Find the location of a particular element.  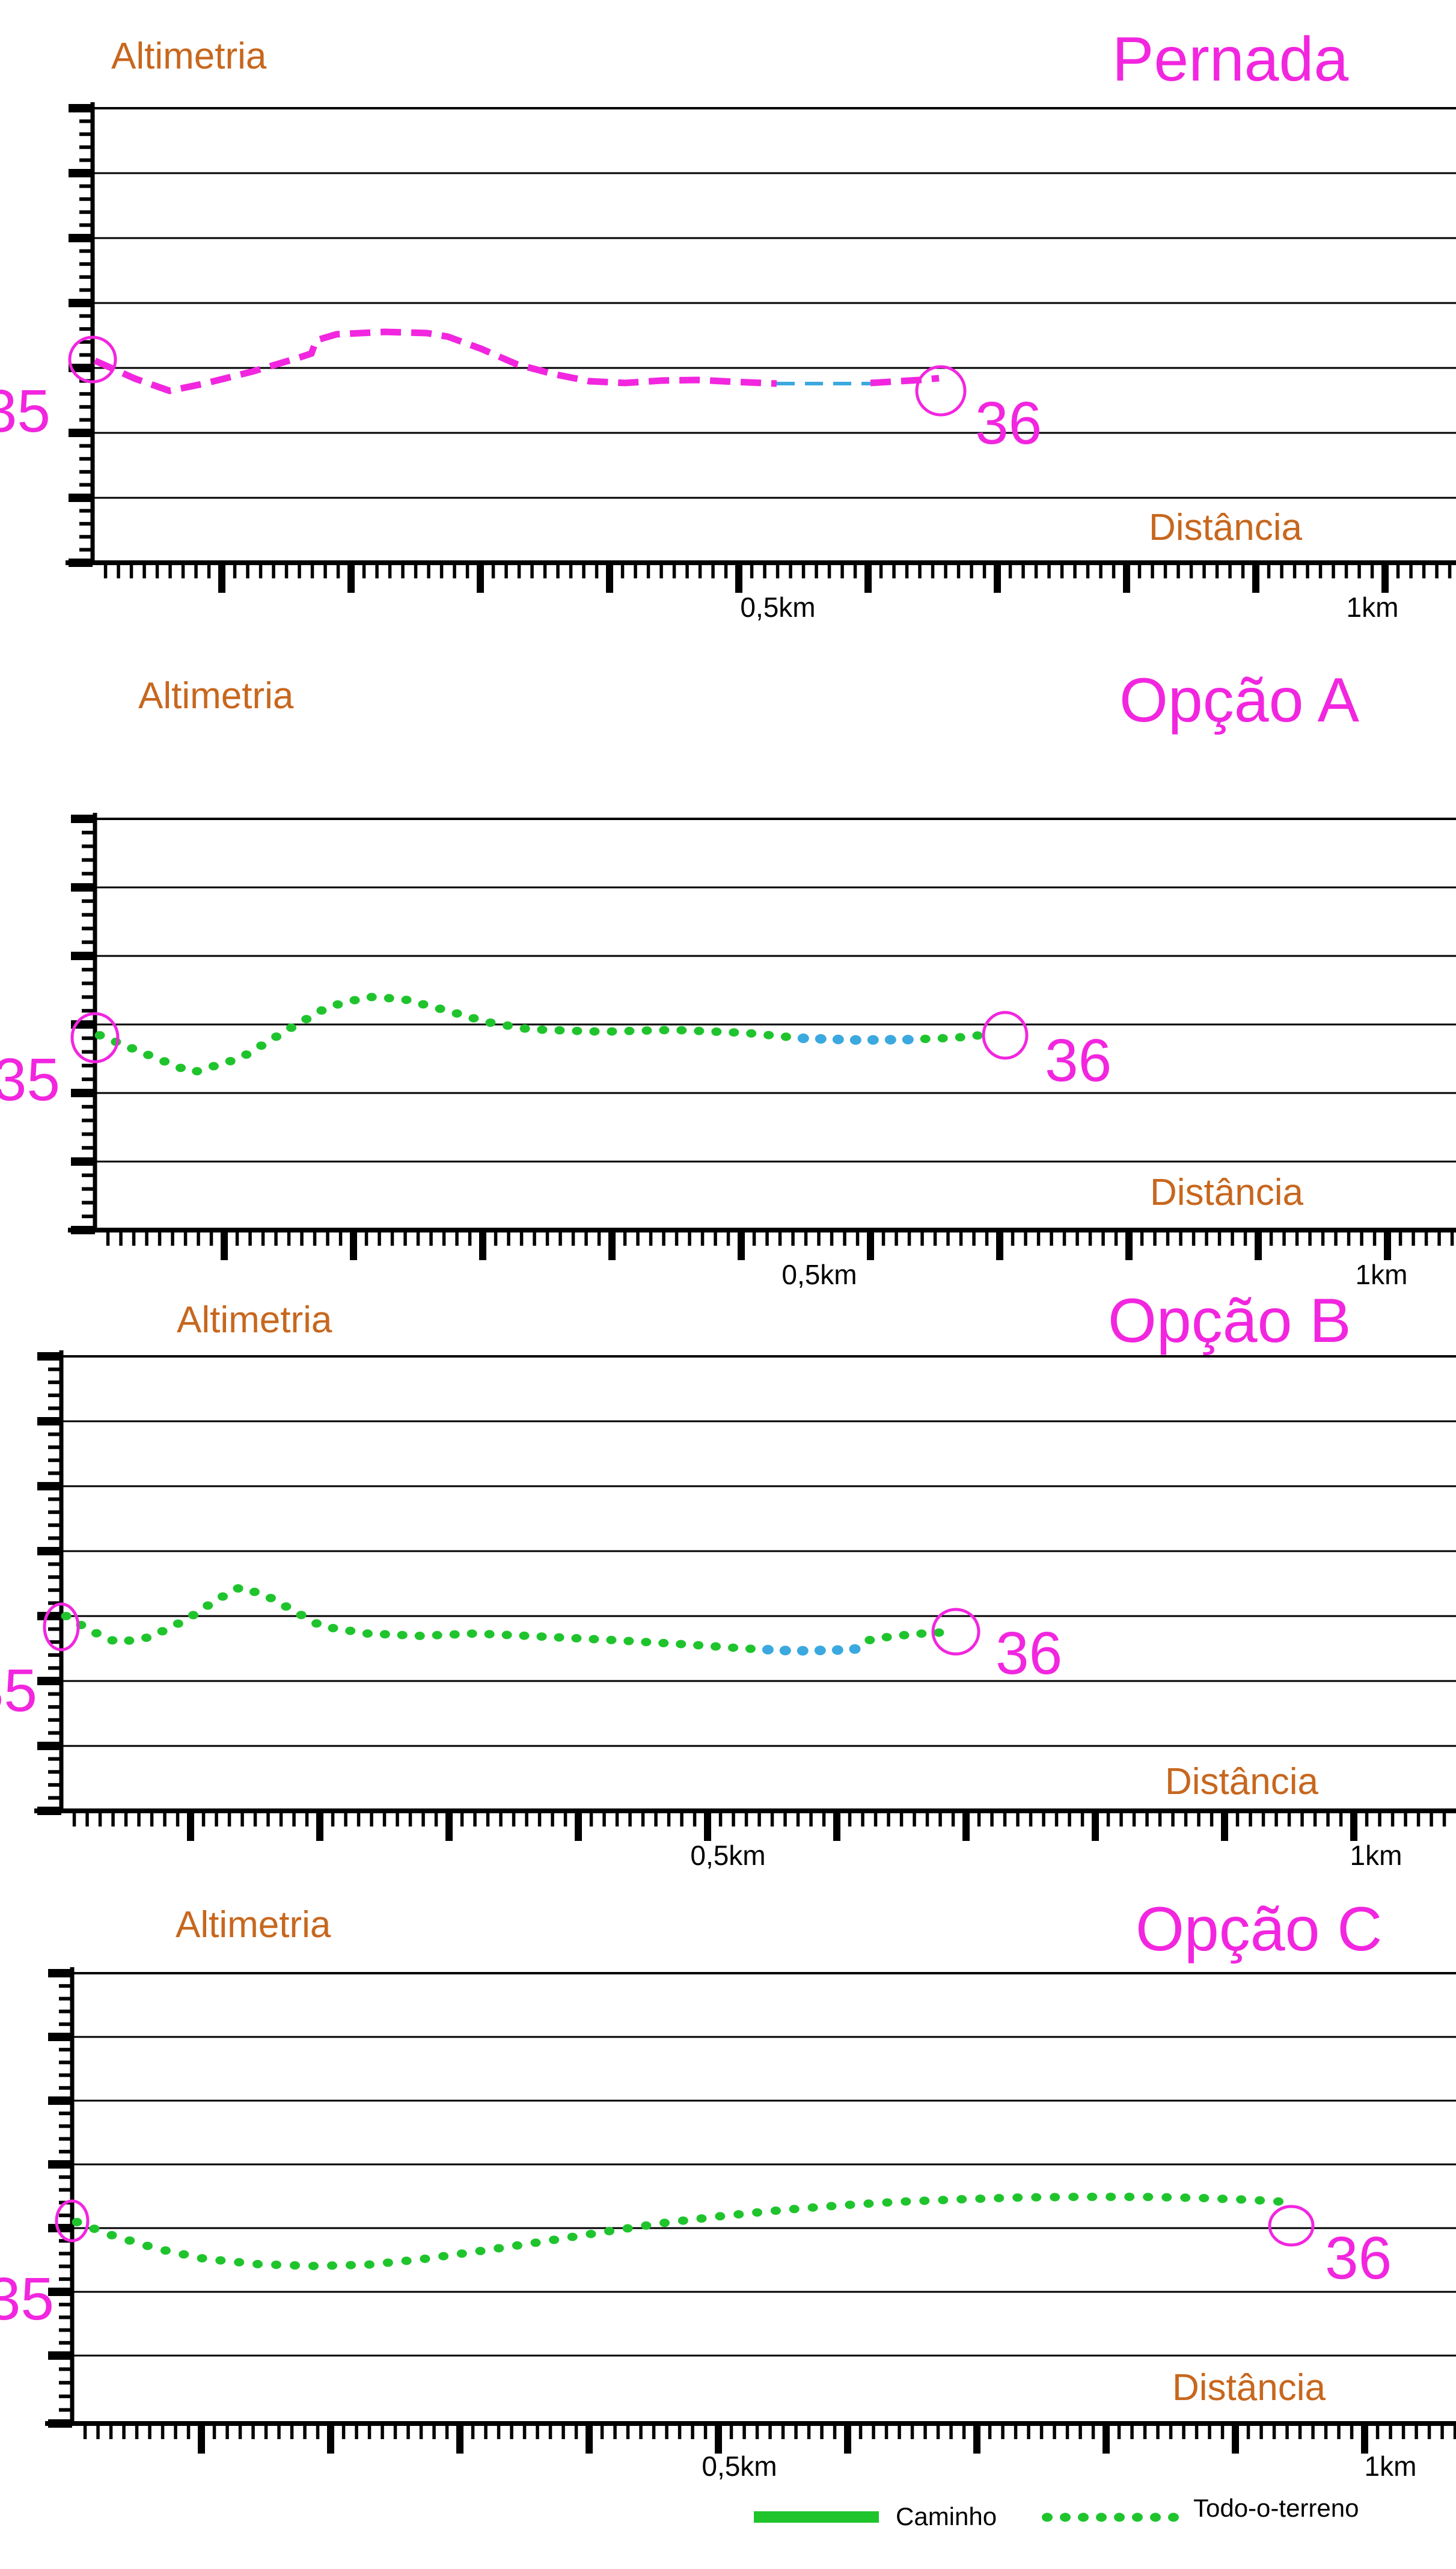

start-control-number: 35 is located at coordinates (30, 1079).